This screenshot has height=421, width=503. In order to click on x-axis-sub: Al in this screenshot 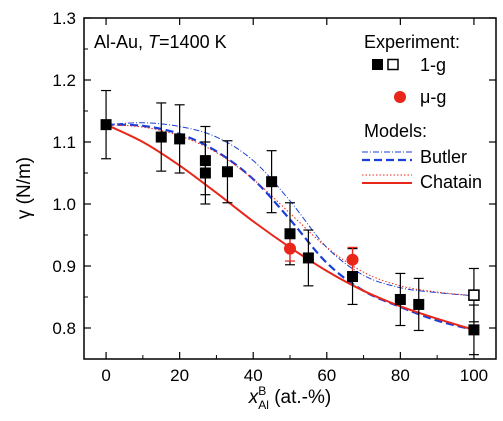, I will do `click(263, 405)`.